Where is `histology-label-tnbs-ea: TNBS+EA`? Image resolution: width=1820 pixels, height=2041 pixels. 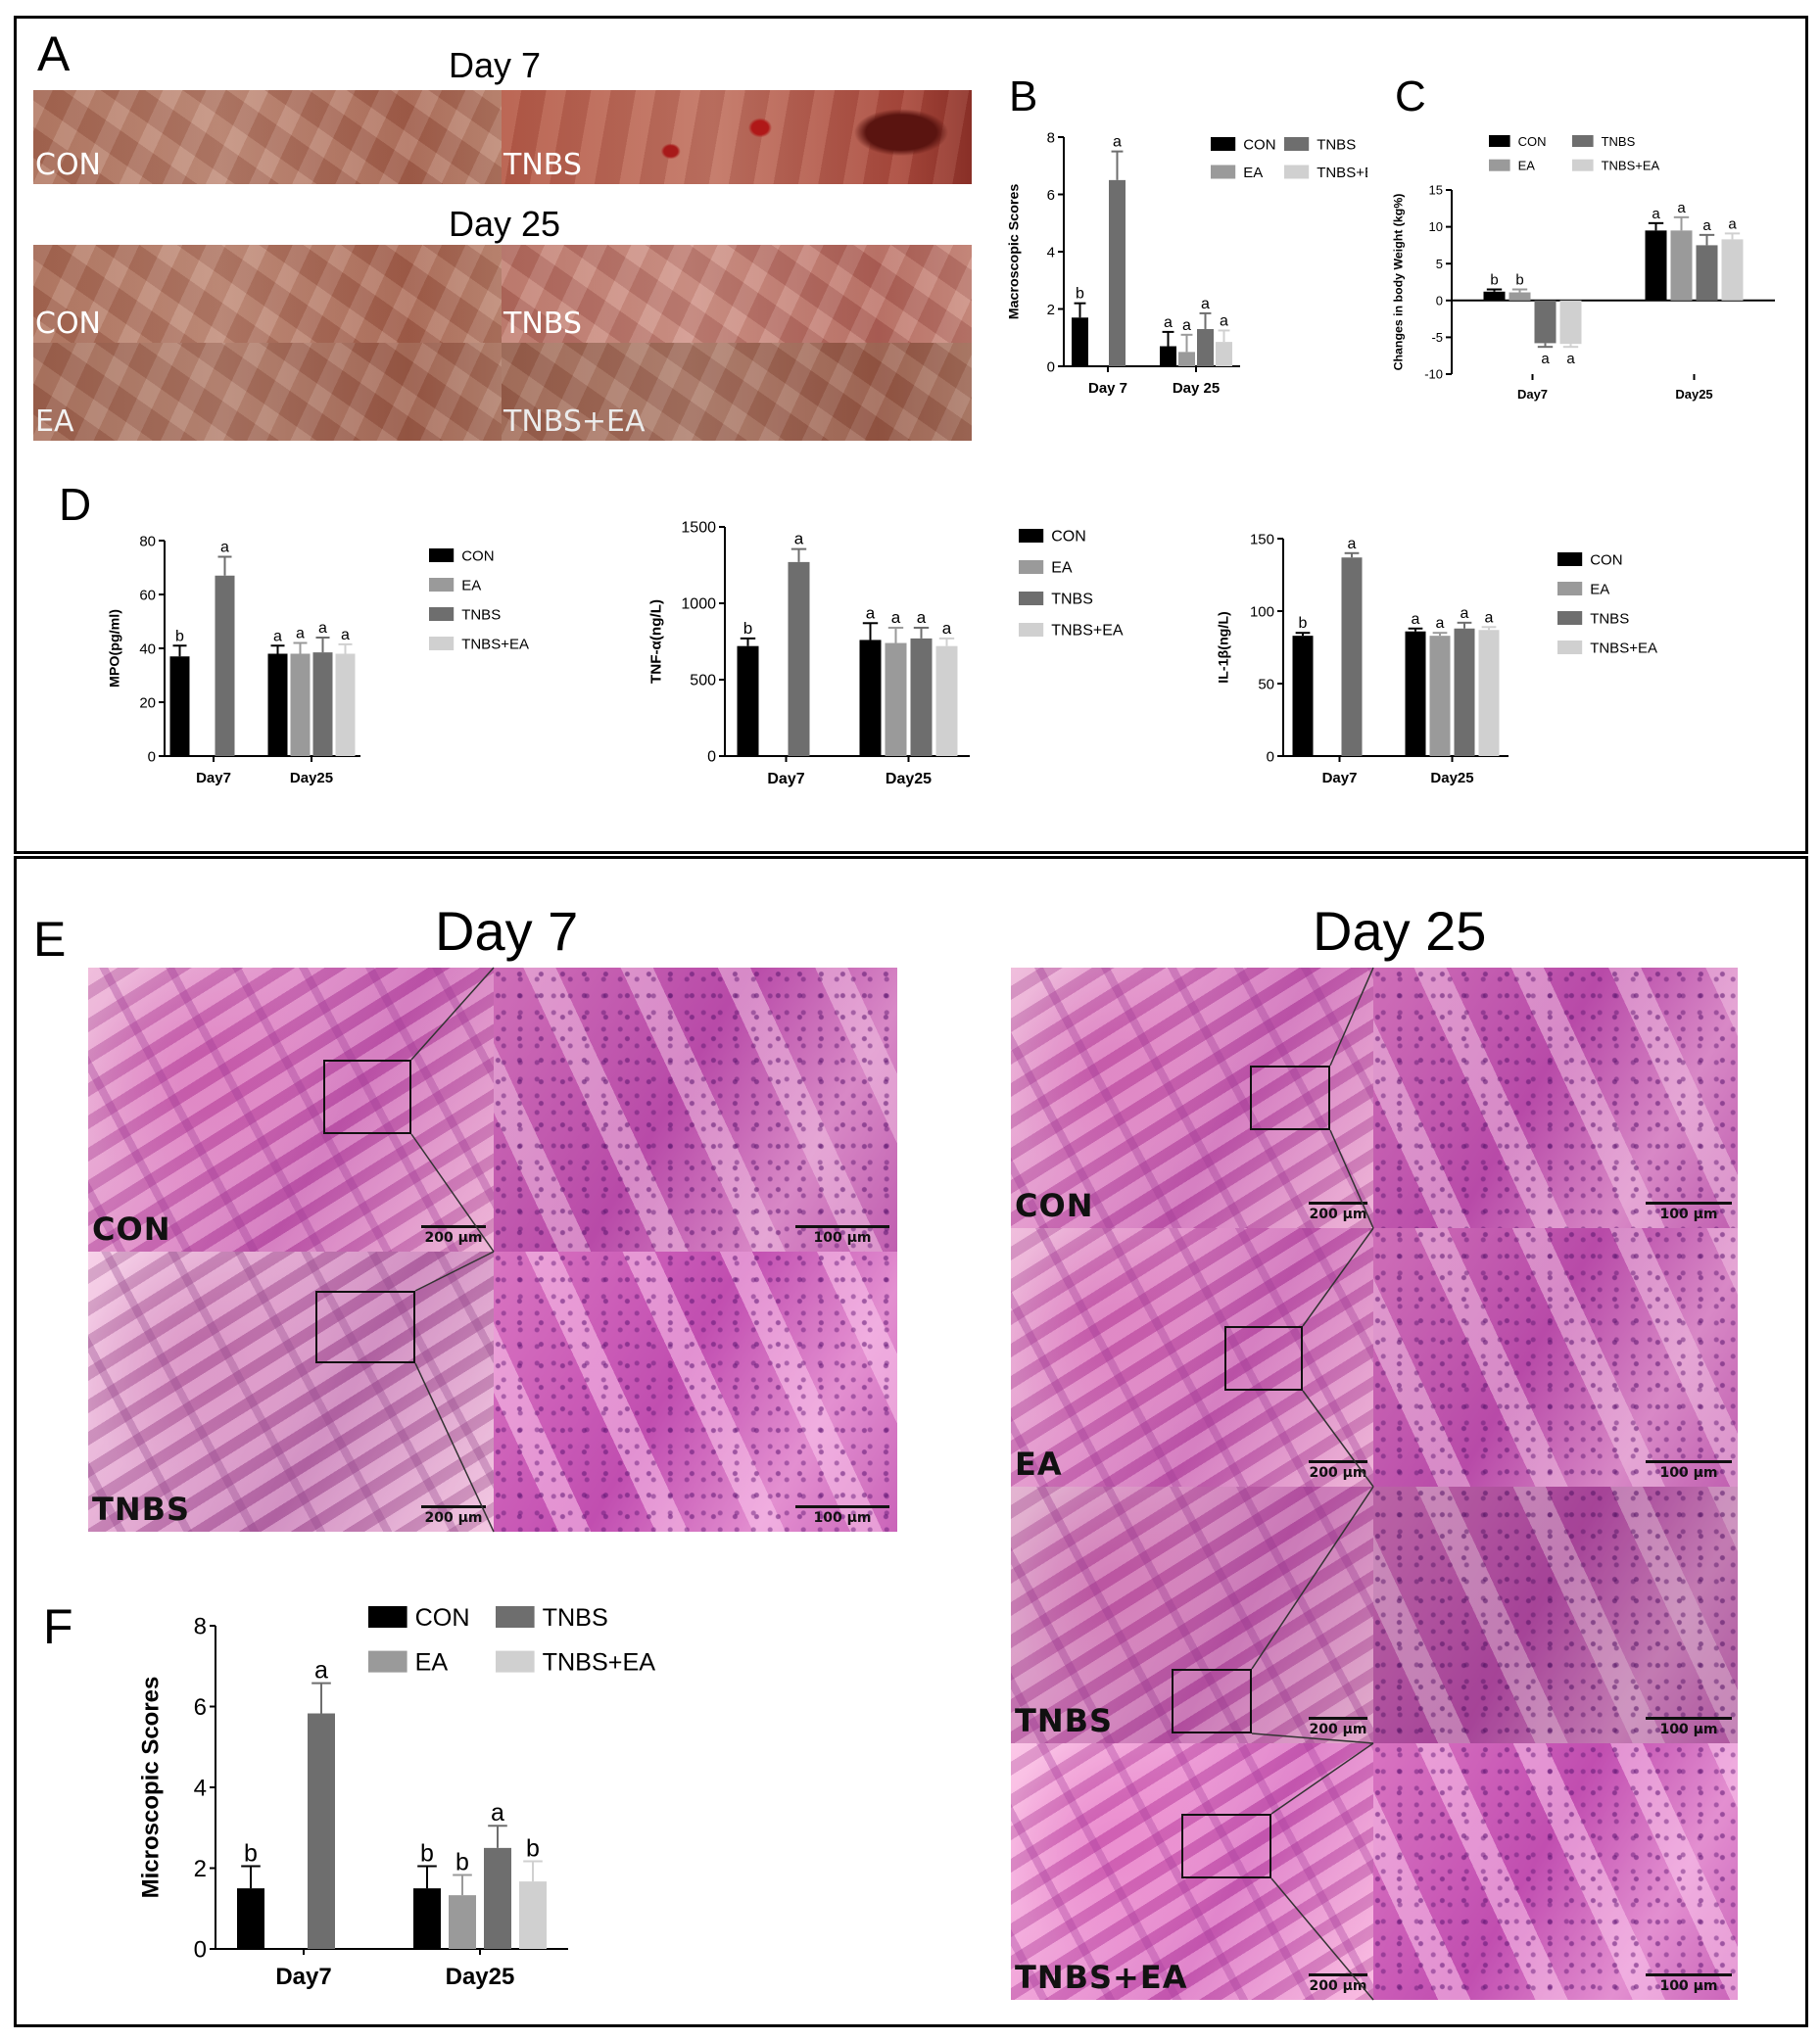
histology-label-tnbs-ea: TNBS+EA is located at coordinates (1101, 1978).